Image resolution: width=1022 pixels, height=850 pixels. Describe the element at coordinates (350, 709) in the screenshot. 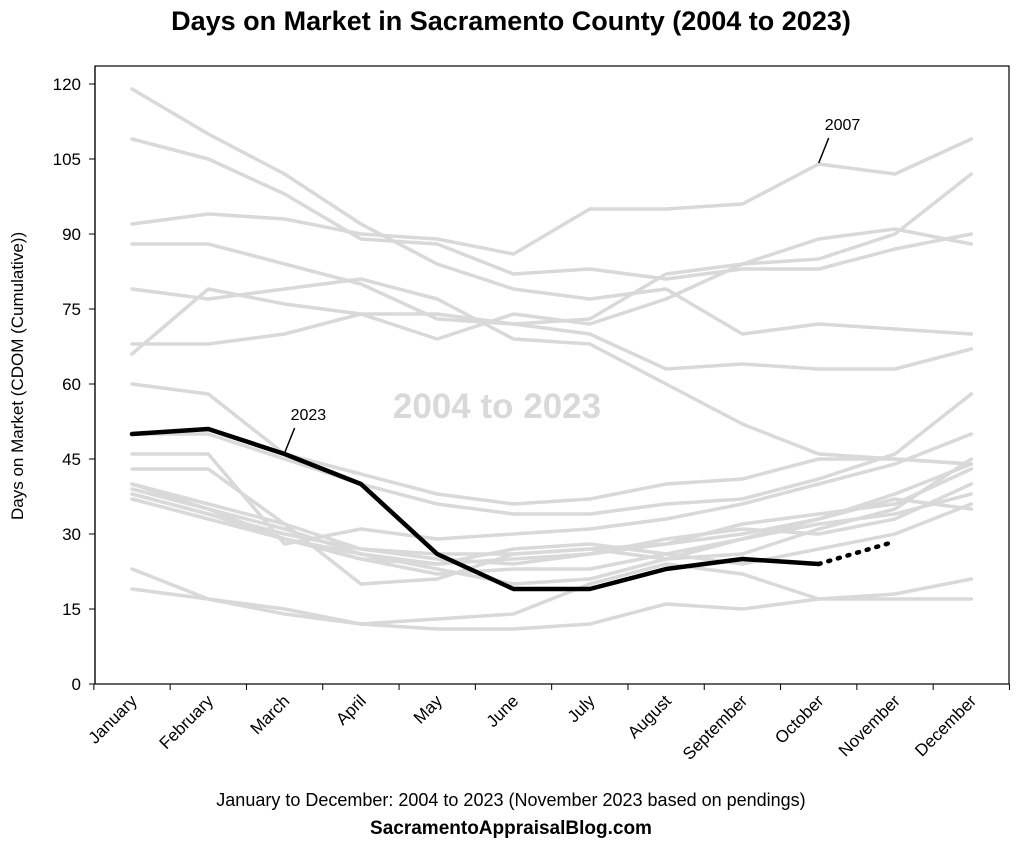

I see `x-tick-label: April` at that location.